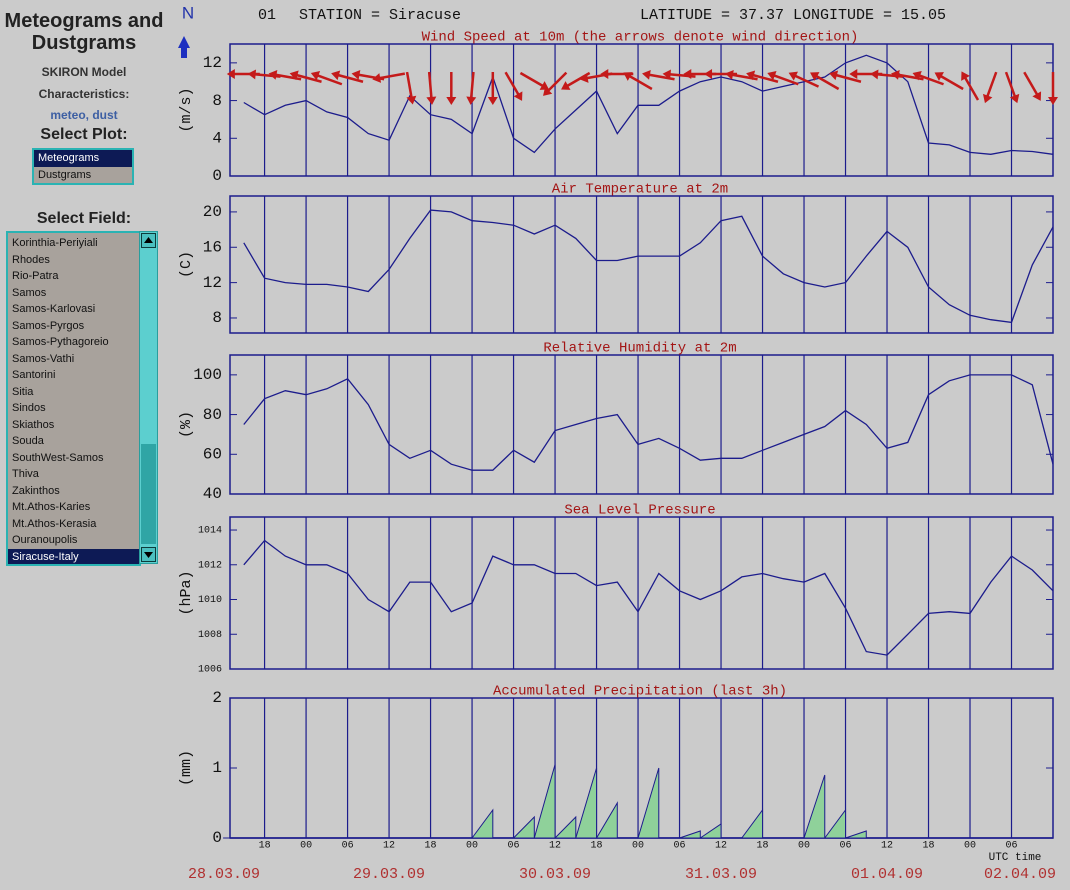  I want to click on y-axis-label: (m/s), so click(186, 109).